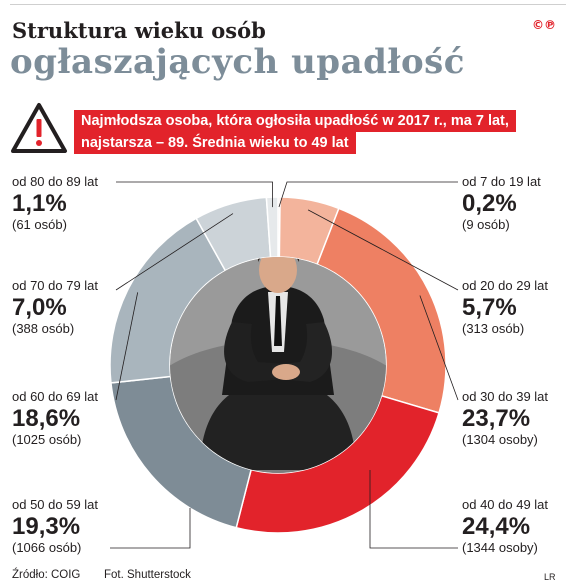 The image size is (576, 588). Describe the element at coordinates (278, 321) in the screenshot. I see `photo-tie` at that location.